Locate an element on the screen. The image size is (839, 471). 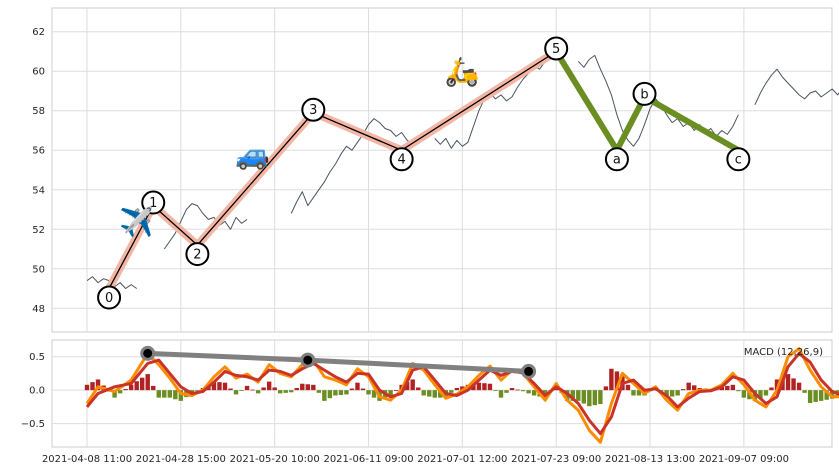
wave-label-text: 0 is located at coordinates (109, 298).